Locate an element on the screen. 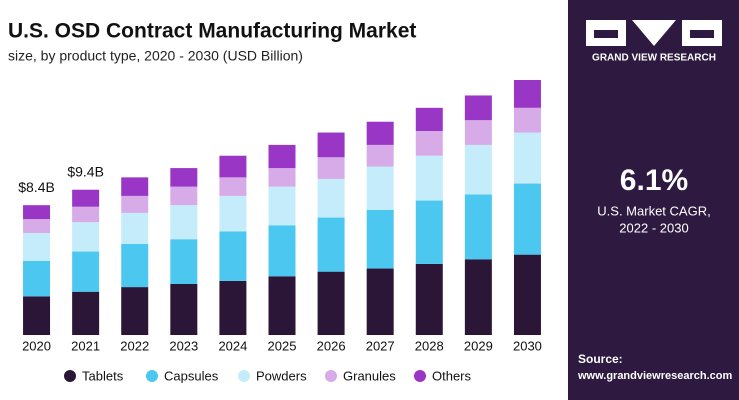 This screenshot has height=400, width=739. legend-label: Powders is located at coordinates (281, 375).